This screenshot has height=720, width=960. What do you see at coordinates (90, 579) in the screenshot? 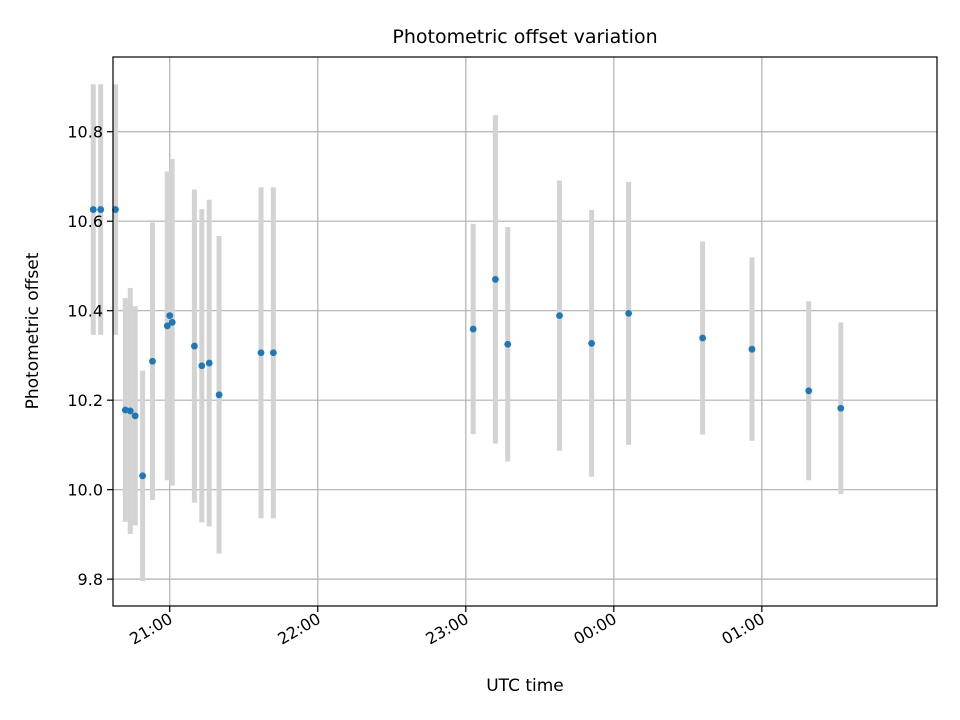
I see `y-tick-label: 9.8` at bounding box center [90, 579].